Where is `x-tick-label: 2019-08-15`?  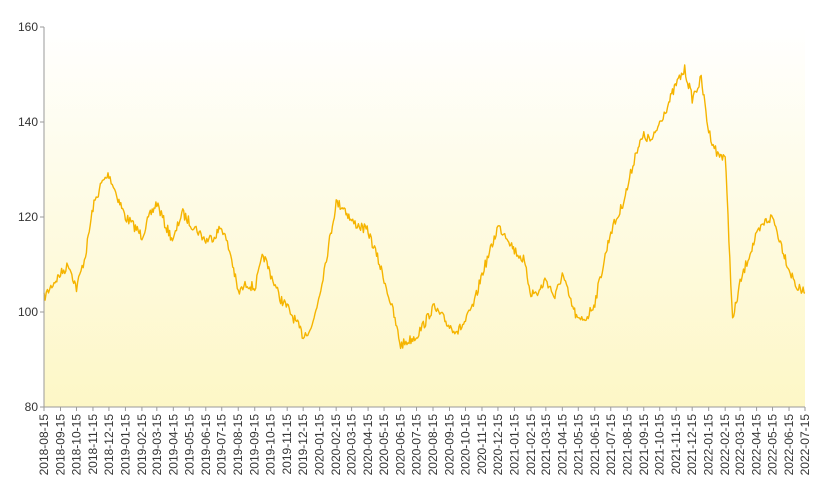
x-tick-label: 2019-08-15 is located at coordinates (238, 445).